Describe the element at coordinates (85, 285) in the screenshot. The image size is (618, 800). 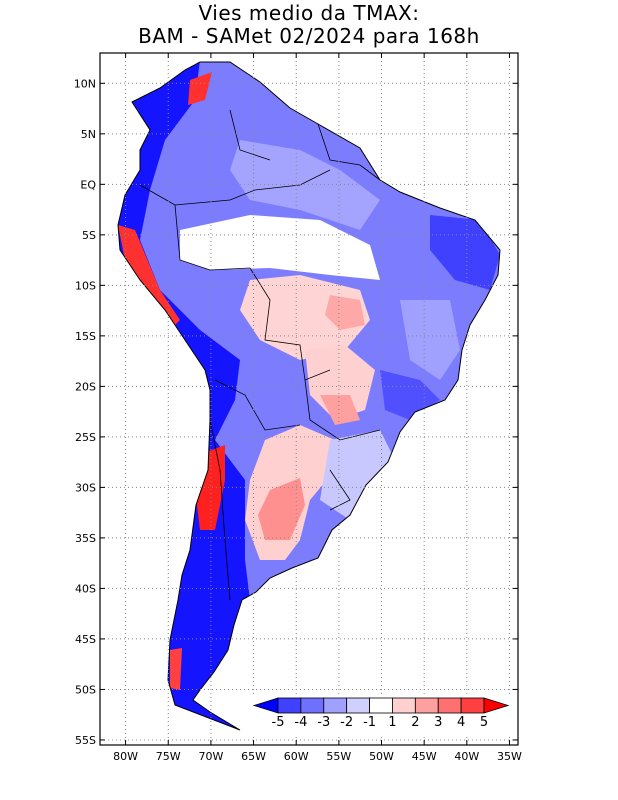
I see `lat-tick-label: 10S` at that location.